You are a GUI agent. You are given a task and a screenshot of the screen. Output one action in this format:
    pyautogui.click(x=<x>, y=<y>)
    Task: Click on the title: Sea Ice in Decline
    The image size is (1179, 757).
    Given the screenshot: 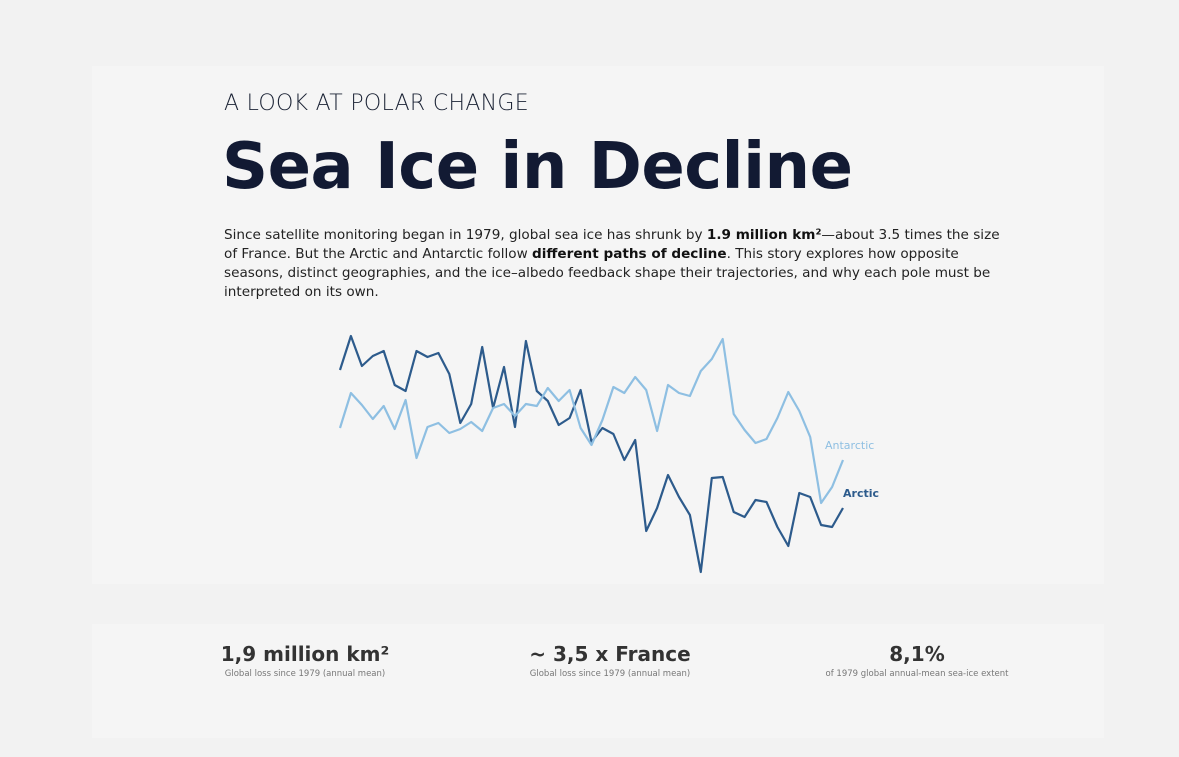 What is the action you would take?
    pyautogui.click(x=537, y=167)
    